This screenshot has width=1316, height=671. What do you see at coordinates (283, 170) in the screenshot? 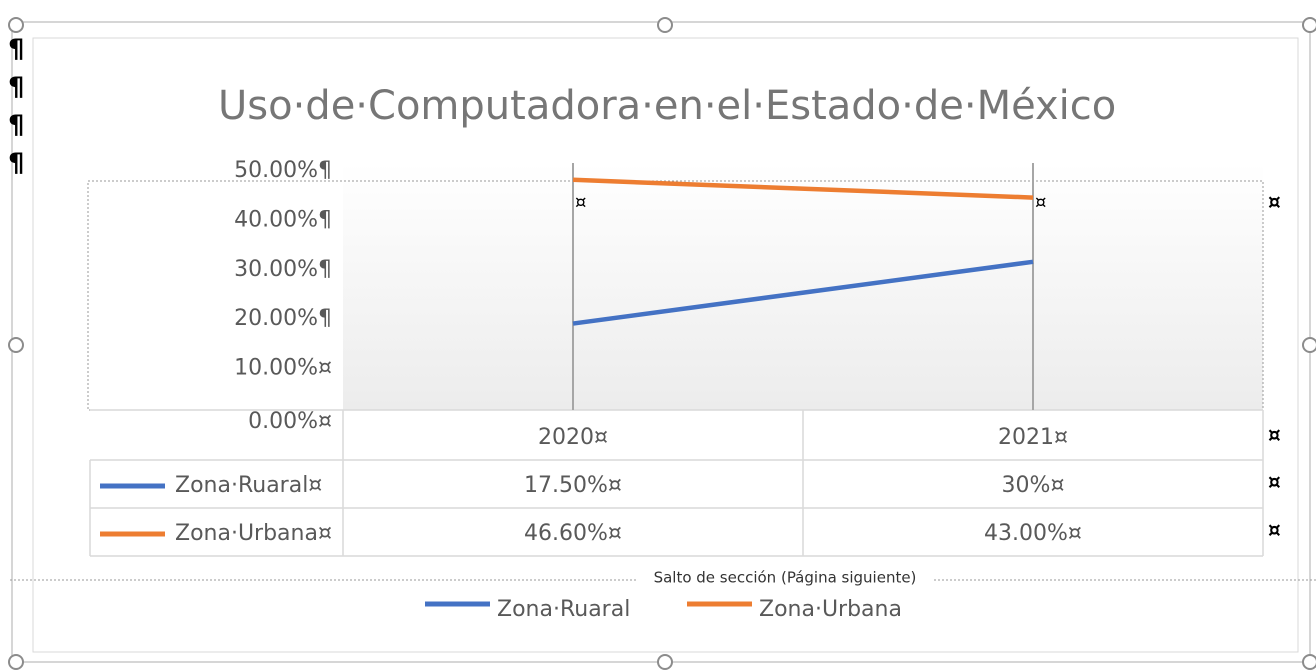
I see `y-tick-label: 50.00%¶` at bounding box center [283, 170].